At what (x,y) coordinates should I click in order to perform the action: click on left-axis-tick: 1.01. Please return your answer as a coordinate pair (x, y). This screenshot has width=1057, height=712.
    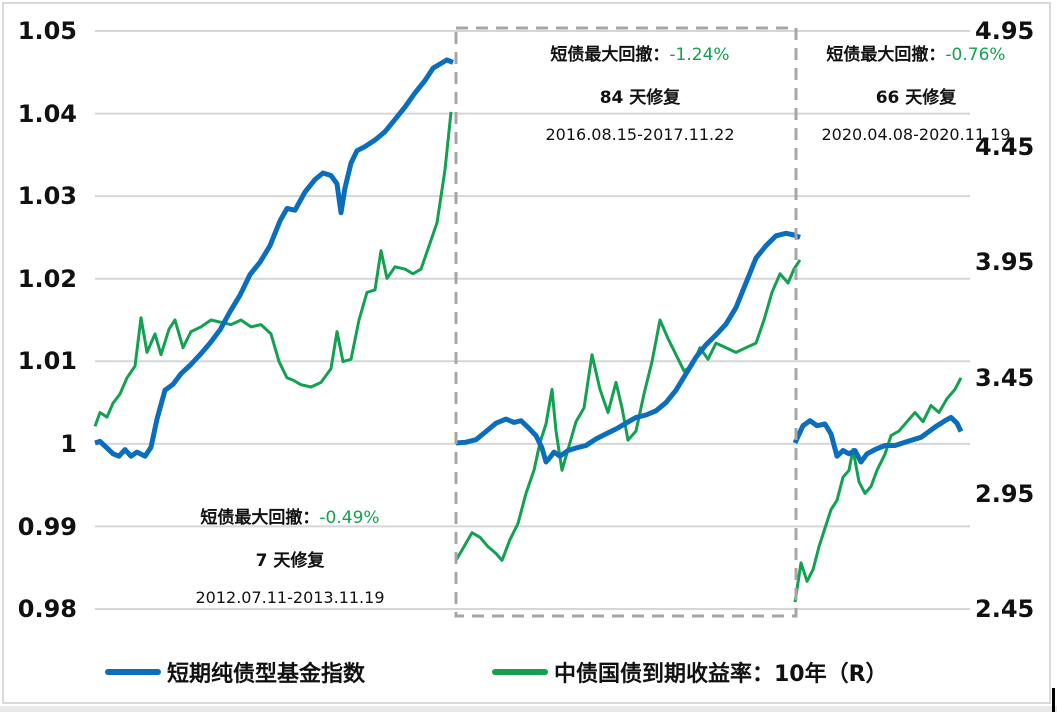
    Looking at the image, I should click on (47, 361).